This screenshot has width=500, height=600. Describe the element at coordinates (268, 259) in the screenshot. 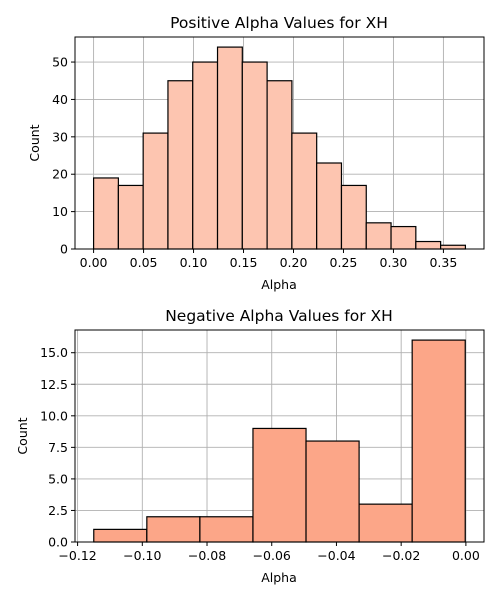

I see `x-ticks: 0.00 0.05 0.10 0.15 0.20 0.25 0.30 0.35` at that location.